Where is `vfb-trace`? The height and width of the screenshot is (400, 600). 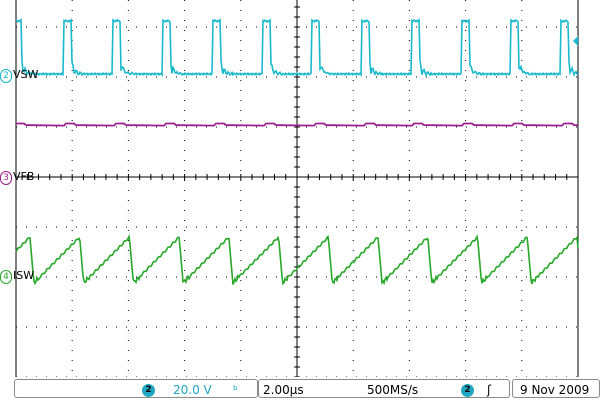
vfb-trace is located at coordinates (297, 124).